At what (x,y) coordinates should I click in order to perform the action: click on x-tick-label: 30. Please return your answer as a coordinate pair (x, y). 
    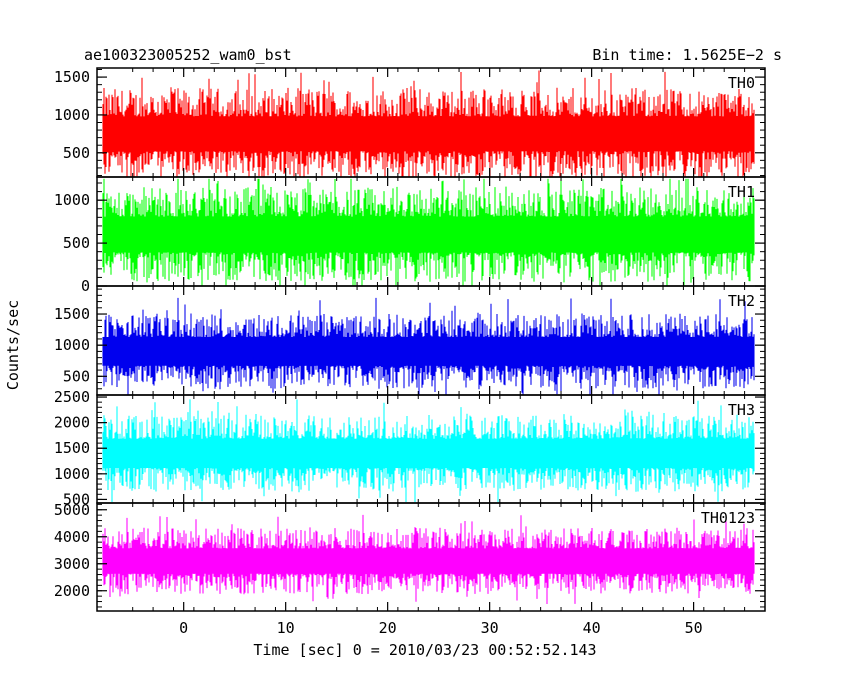
    Looking at the image, I should click on (490, 628).